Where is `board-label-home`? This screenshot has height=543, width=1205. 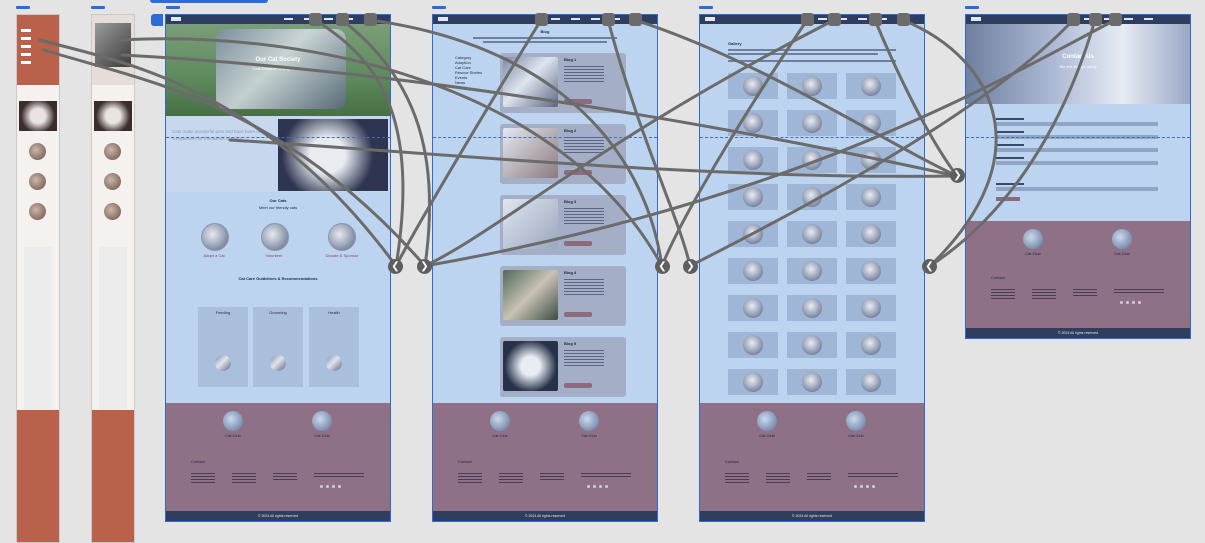
board-label-home is located at coordinates (173, 7).